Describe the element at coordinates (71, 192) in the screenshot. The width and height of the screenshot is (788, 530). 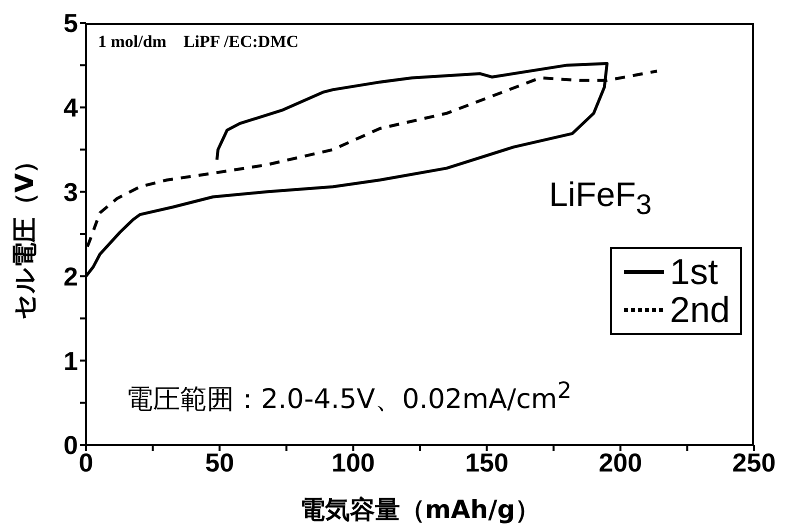
I see `y-tick-label: 3` at that location.